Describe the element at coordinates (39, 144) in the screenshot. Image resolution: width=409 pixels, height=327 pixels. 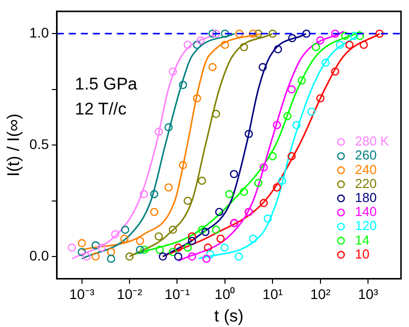
I see `y-tick-label: 0.5` at that location.